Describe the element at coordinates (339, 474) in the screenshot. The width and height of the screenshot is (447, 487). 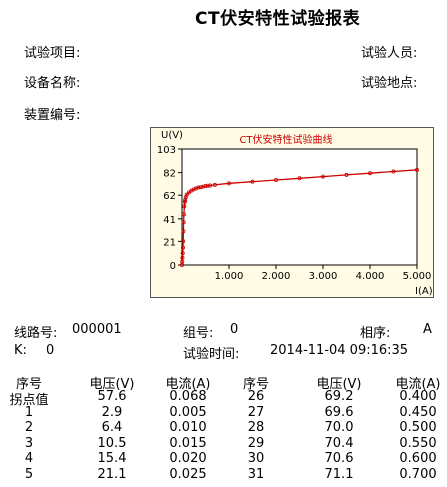
I see `cell-voltage-2: 71.1` at that location.